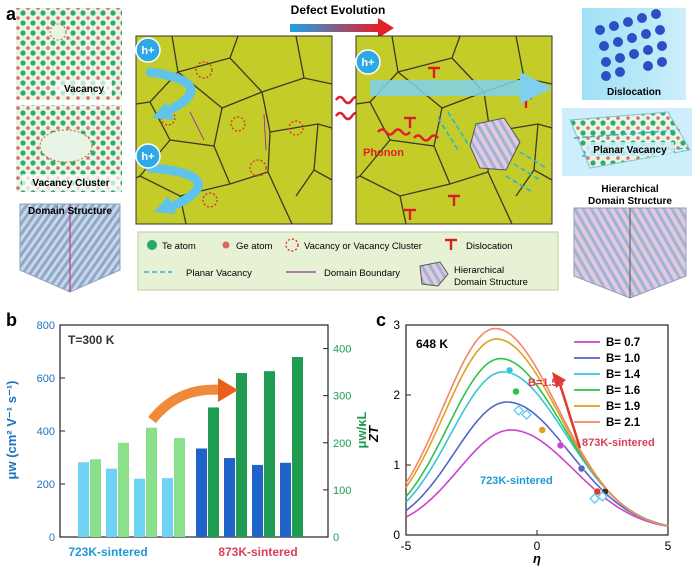 This screenshot has width=700, height=568. I want to click on hierarchical-label-line1: Hierarchical, so click(629, 189).